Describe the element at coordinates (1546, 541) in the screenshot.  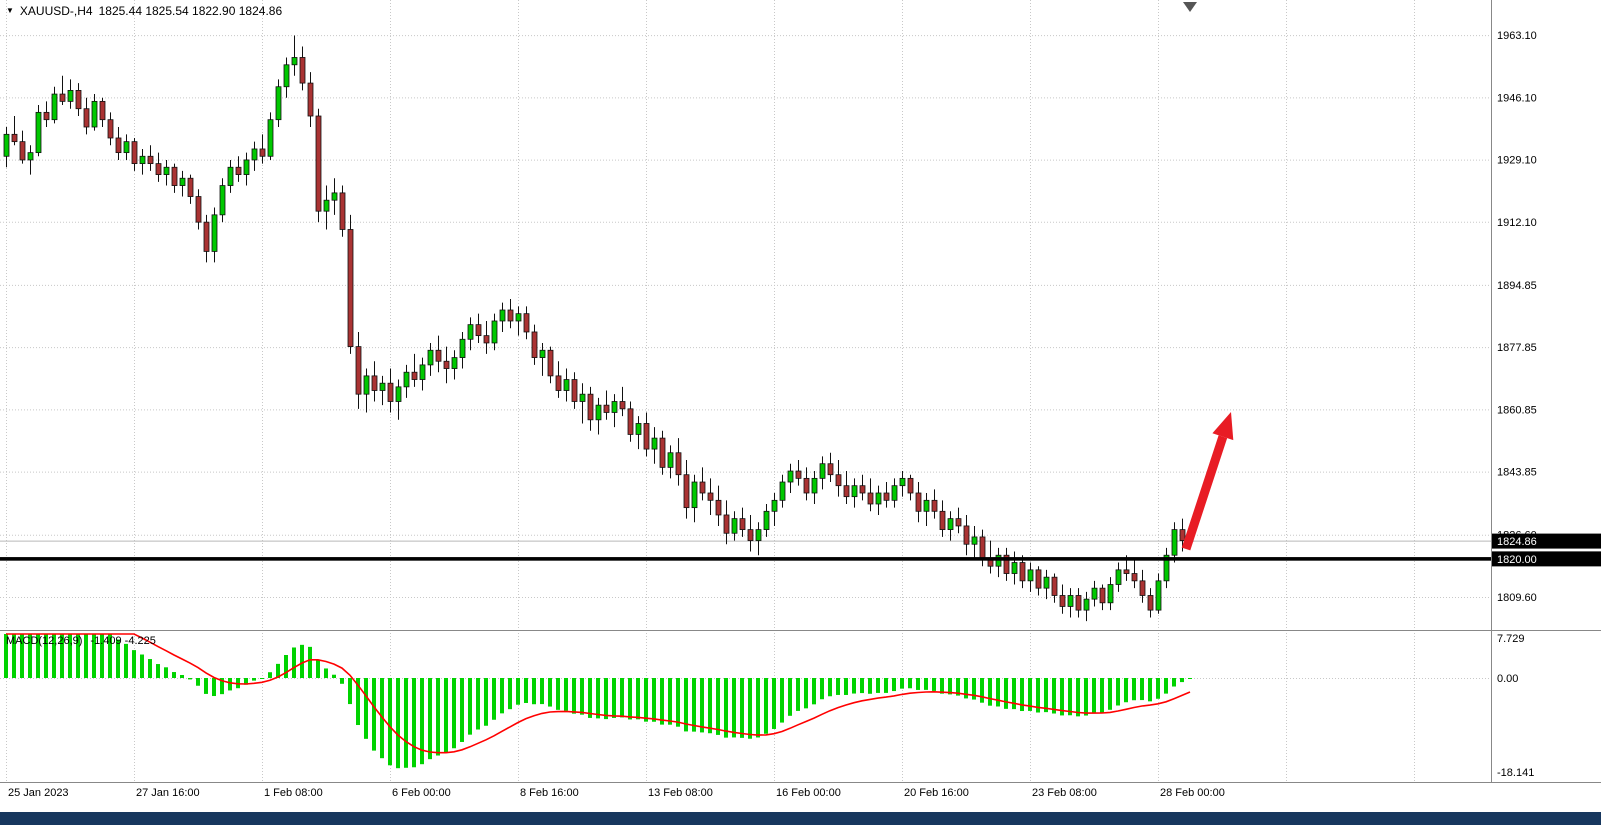
I see `price-tag-current` at that location.